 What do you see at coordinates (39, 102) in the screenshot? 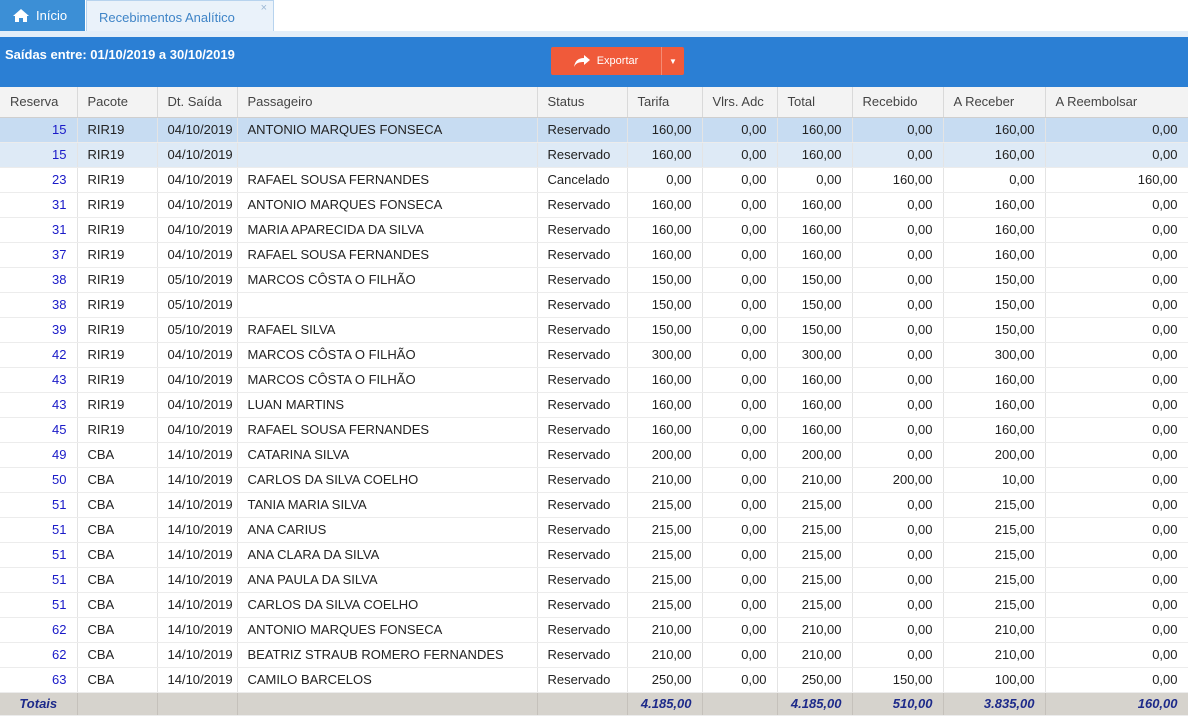
I see `column-header: Reserva` at bounding box center [39, 102].